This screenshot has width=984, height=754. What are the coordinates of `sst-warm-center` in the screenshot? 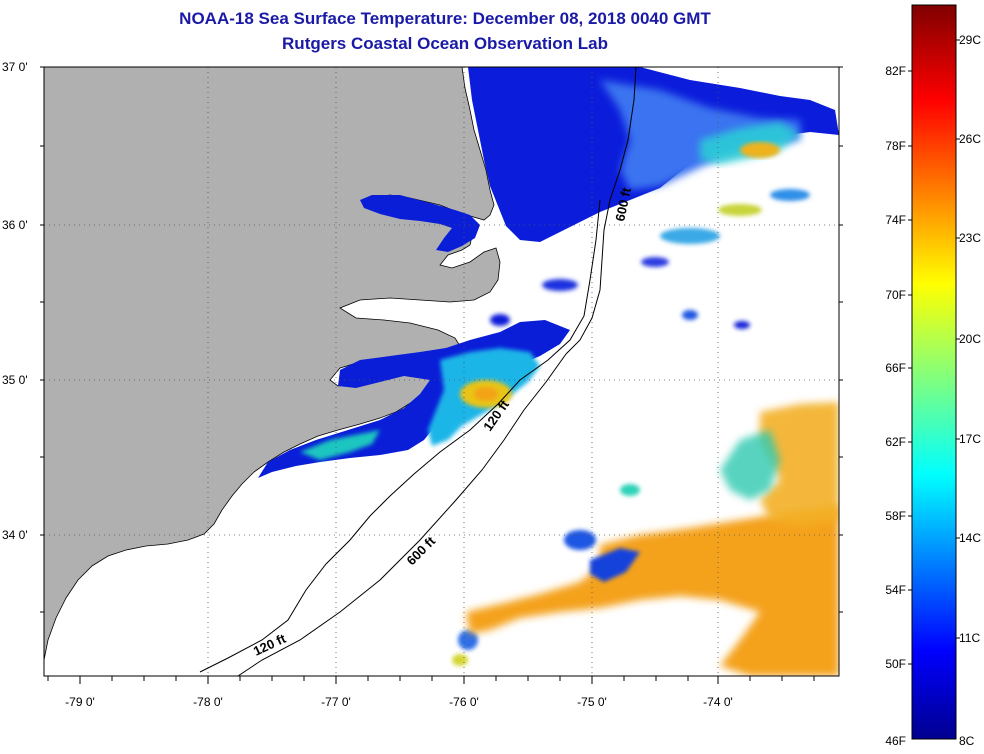 It's located at (486, 394).